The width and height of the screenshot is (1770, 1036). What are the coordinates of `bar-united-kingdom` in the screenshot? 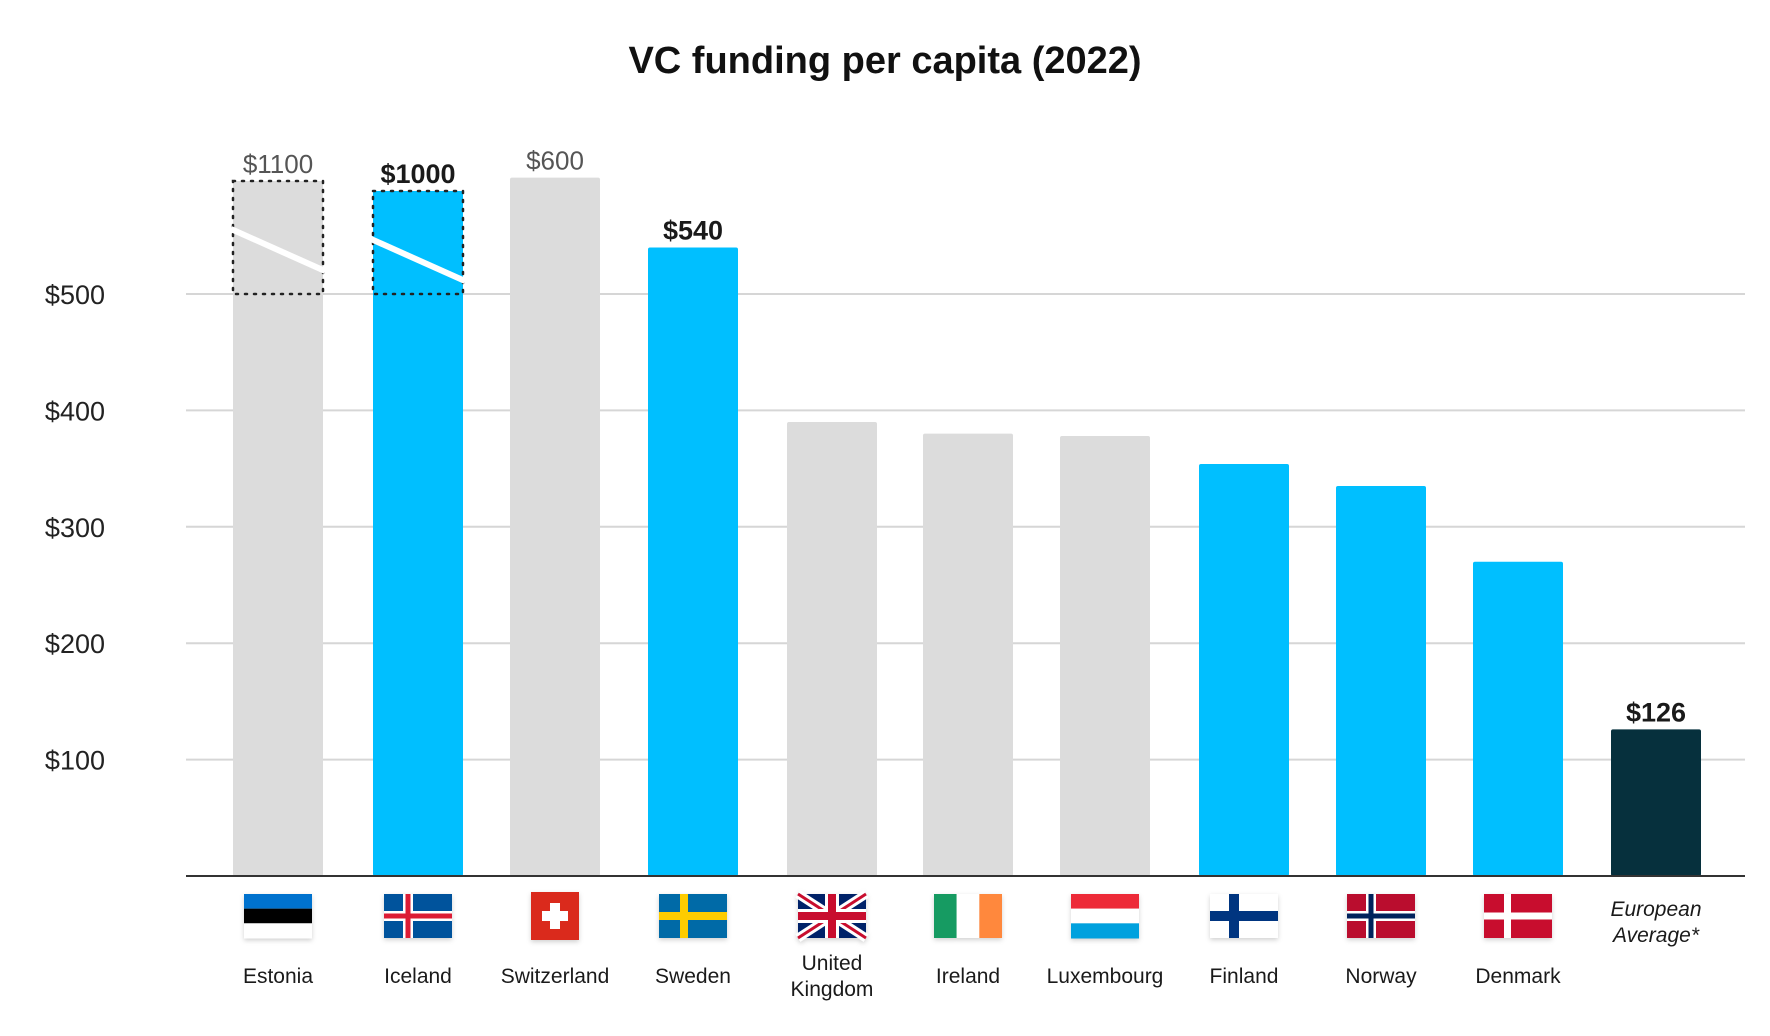 It's located at (832, 649).